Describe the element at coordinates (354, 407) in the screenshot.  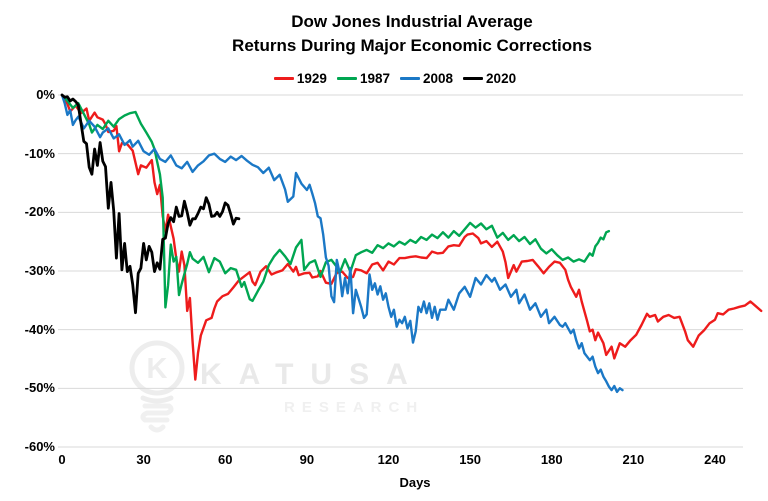
I see `watermark-sub-text: RESEARCH` at that location.